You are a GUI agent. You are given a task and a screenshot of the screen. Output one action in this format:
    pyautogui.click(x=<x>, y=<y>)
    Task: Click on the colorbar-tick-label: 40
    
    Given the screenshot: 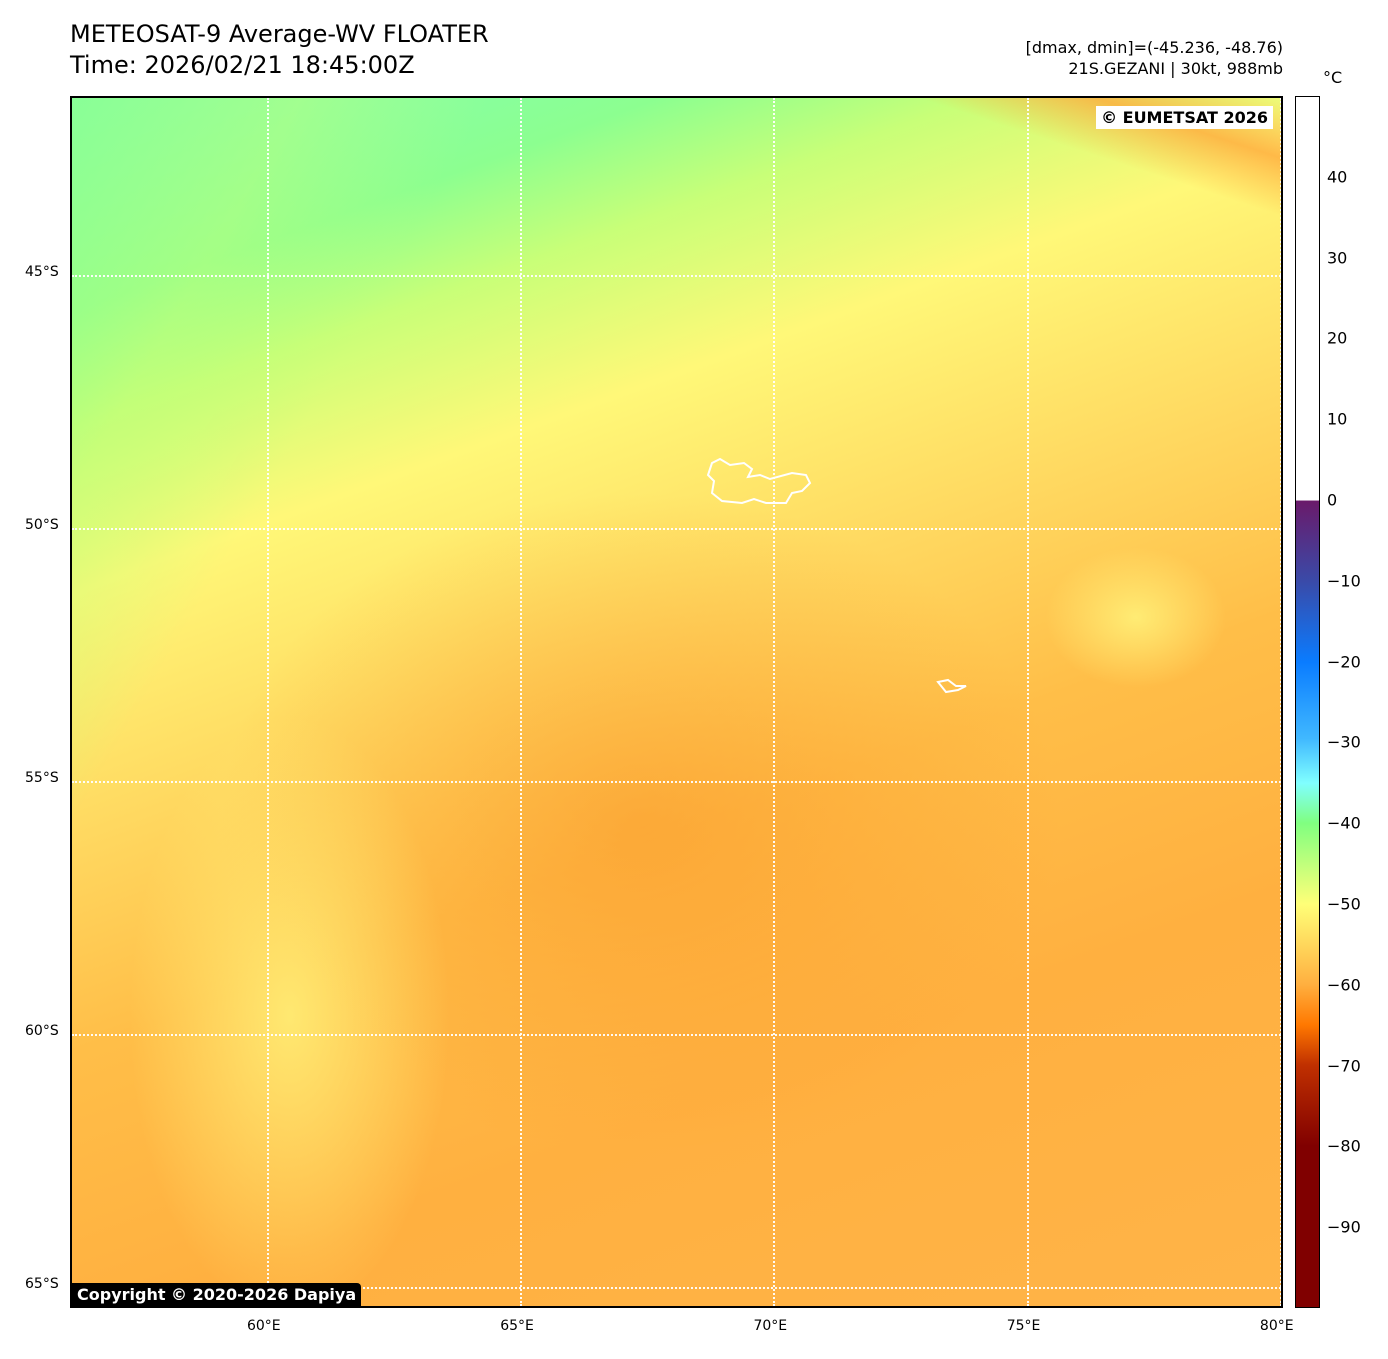 What is the action you would take?
    pyautogui.click(x=1337, y=177)
    